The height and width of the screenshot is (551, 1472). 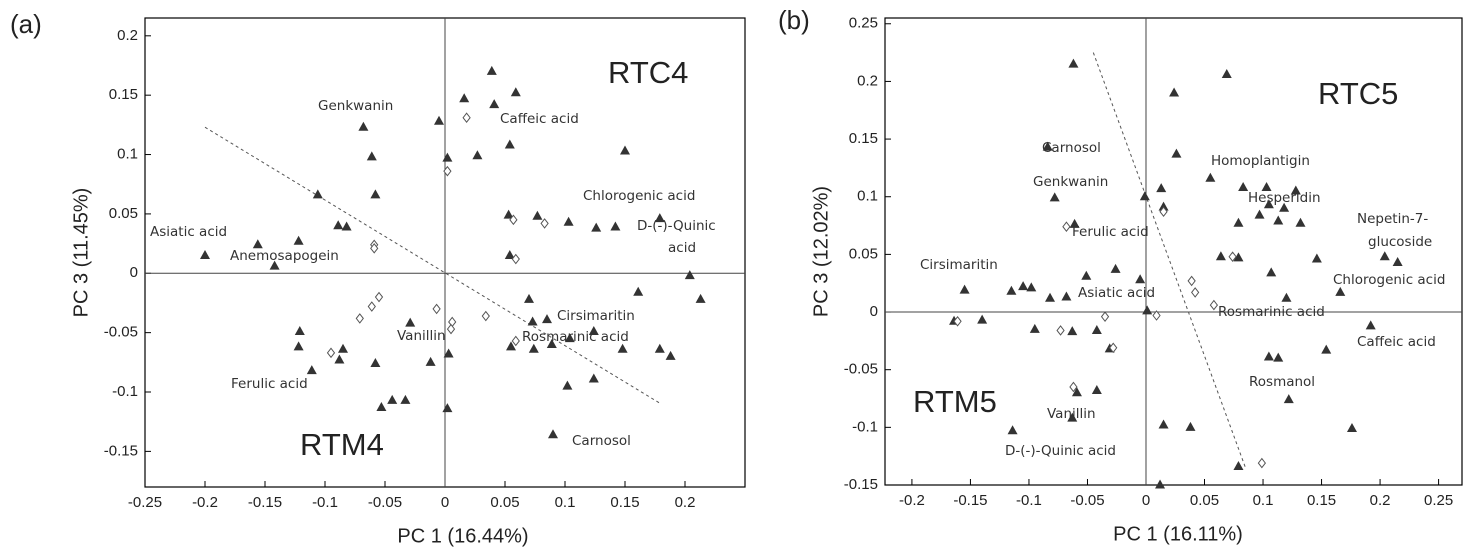 What do you see at coordinates (462, 536) in the screenshot?
I see `x-axis-label: PC 1 (16.44%)` at bounding box center [462, 536].